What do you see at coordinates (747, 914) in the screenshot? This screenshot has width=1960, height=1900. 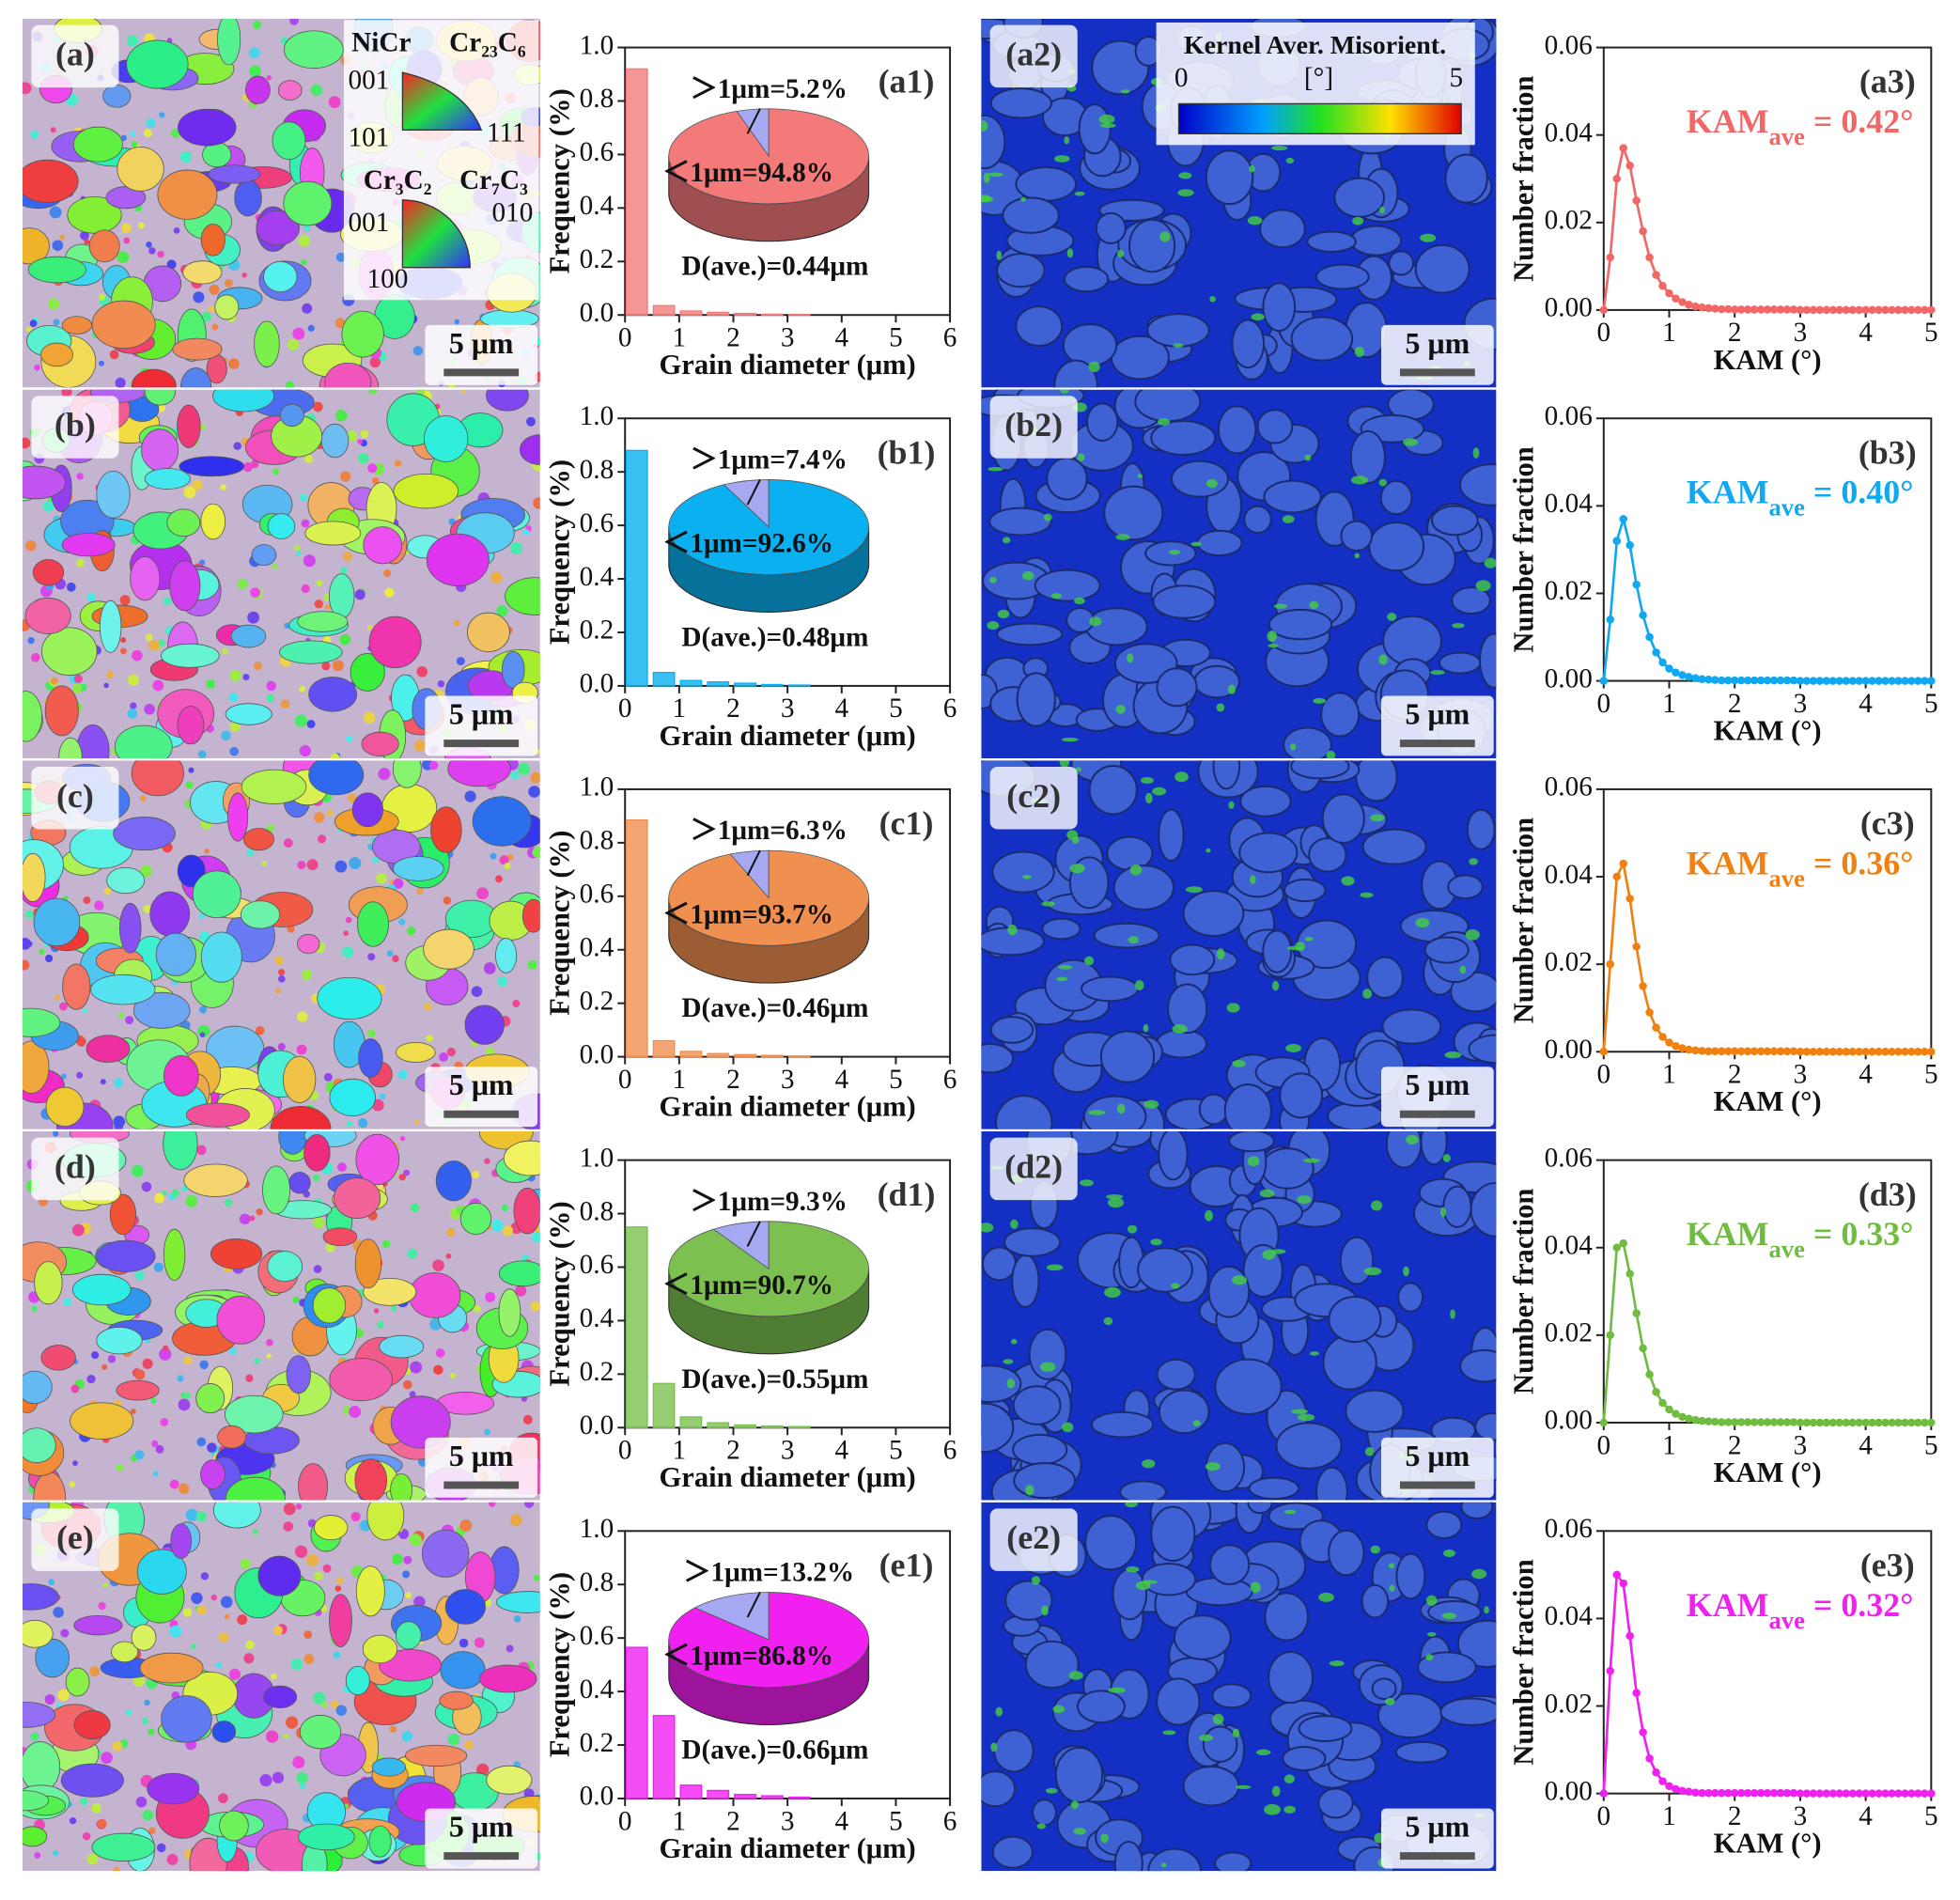 I see `pie-label: ＜1μm=93.7%` at bounding box center [747, 914].